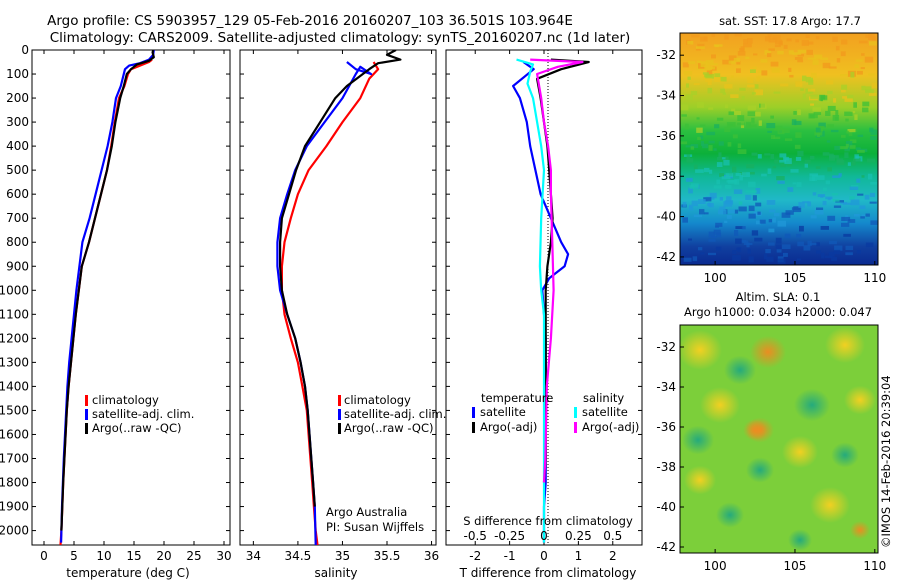  Describe the element at coordinates (886, 461) in the screenshot. I see `imos-stamp: ©IMOS 14-Feb-2016 20:39:04` at that location.